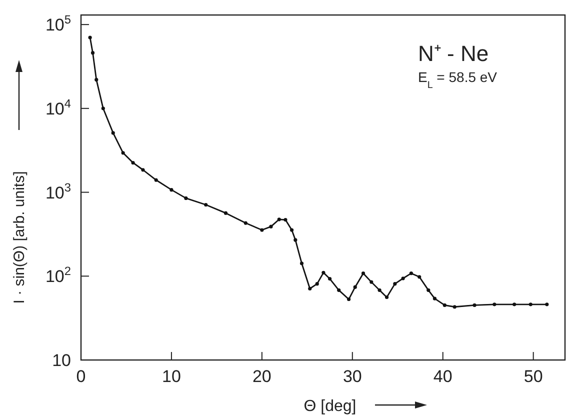 Image resolution: width=569 pixels, height=419 pixels. Describe the element at coordinates (171, 376) in the screenshot. I see `x-tick-label: 10` at that location.